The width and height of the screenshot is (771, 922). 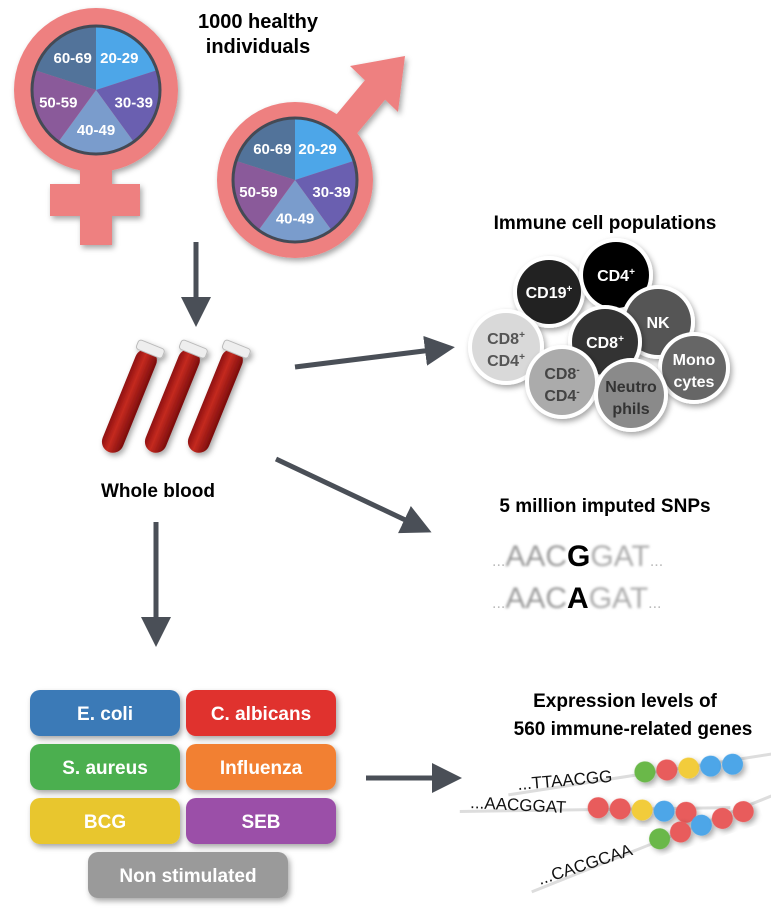 I want to click on stimulus-label: C. albicans, so click(x=261, y=714).